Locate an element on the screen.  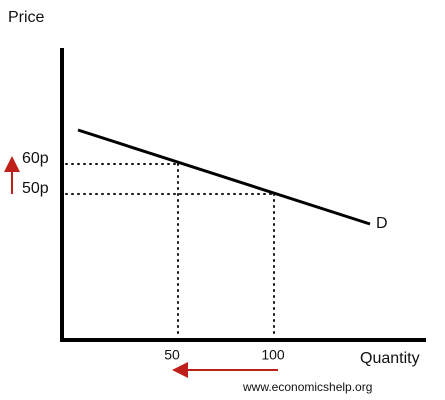
x-axis-label: Quantity is located at coordinates (390, 358).